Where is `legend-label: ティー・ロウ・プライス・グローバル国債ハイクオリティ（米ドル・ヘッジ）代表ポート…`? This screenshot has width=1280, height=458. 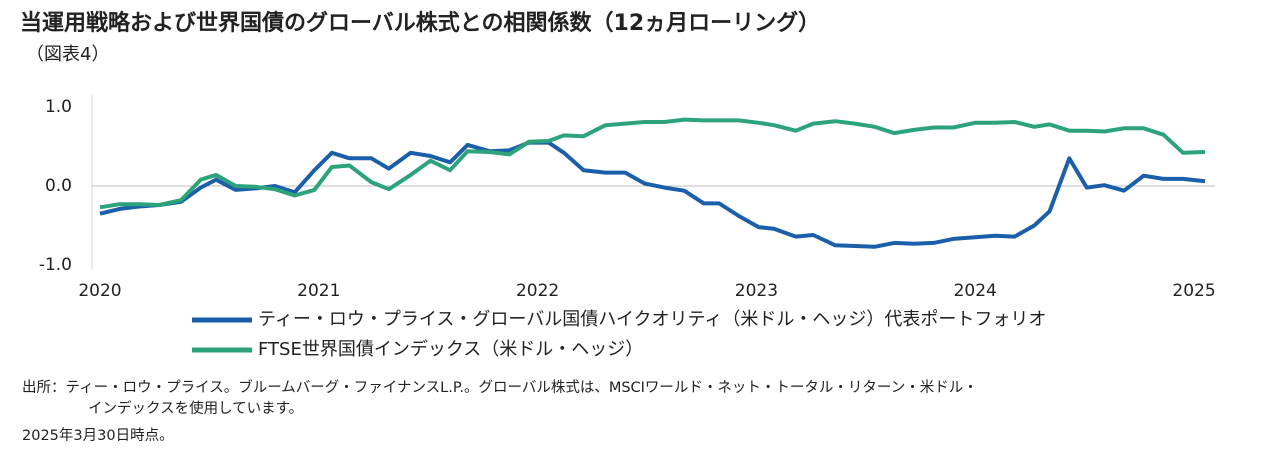 legend-label: ティー・ロウ・プライス・グローバル国債ハイクオリティ（米ドル・ヘッジ）代表ポート… is located at coordinates (652, 319).